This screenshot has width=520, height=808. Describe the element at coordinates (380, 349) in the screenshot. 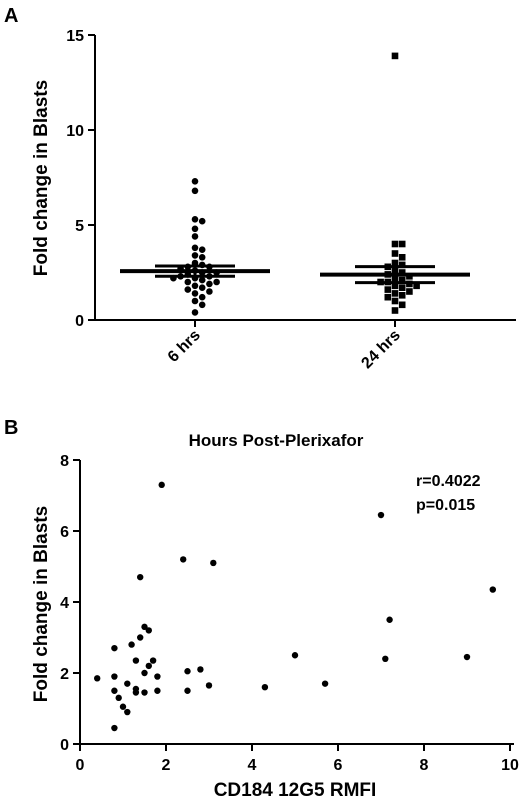

I see `panel-a-category-label: 24 hrs` at that location.